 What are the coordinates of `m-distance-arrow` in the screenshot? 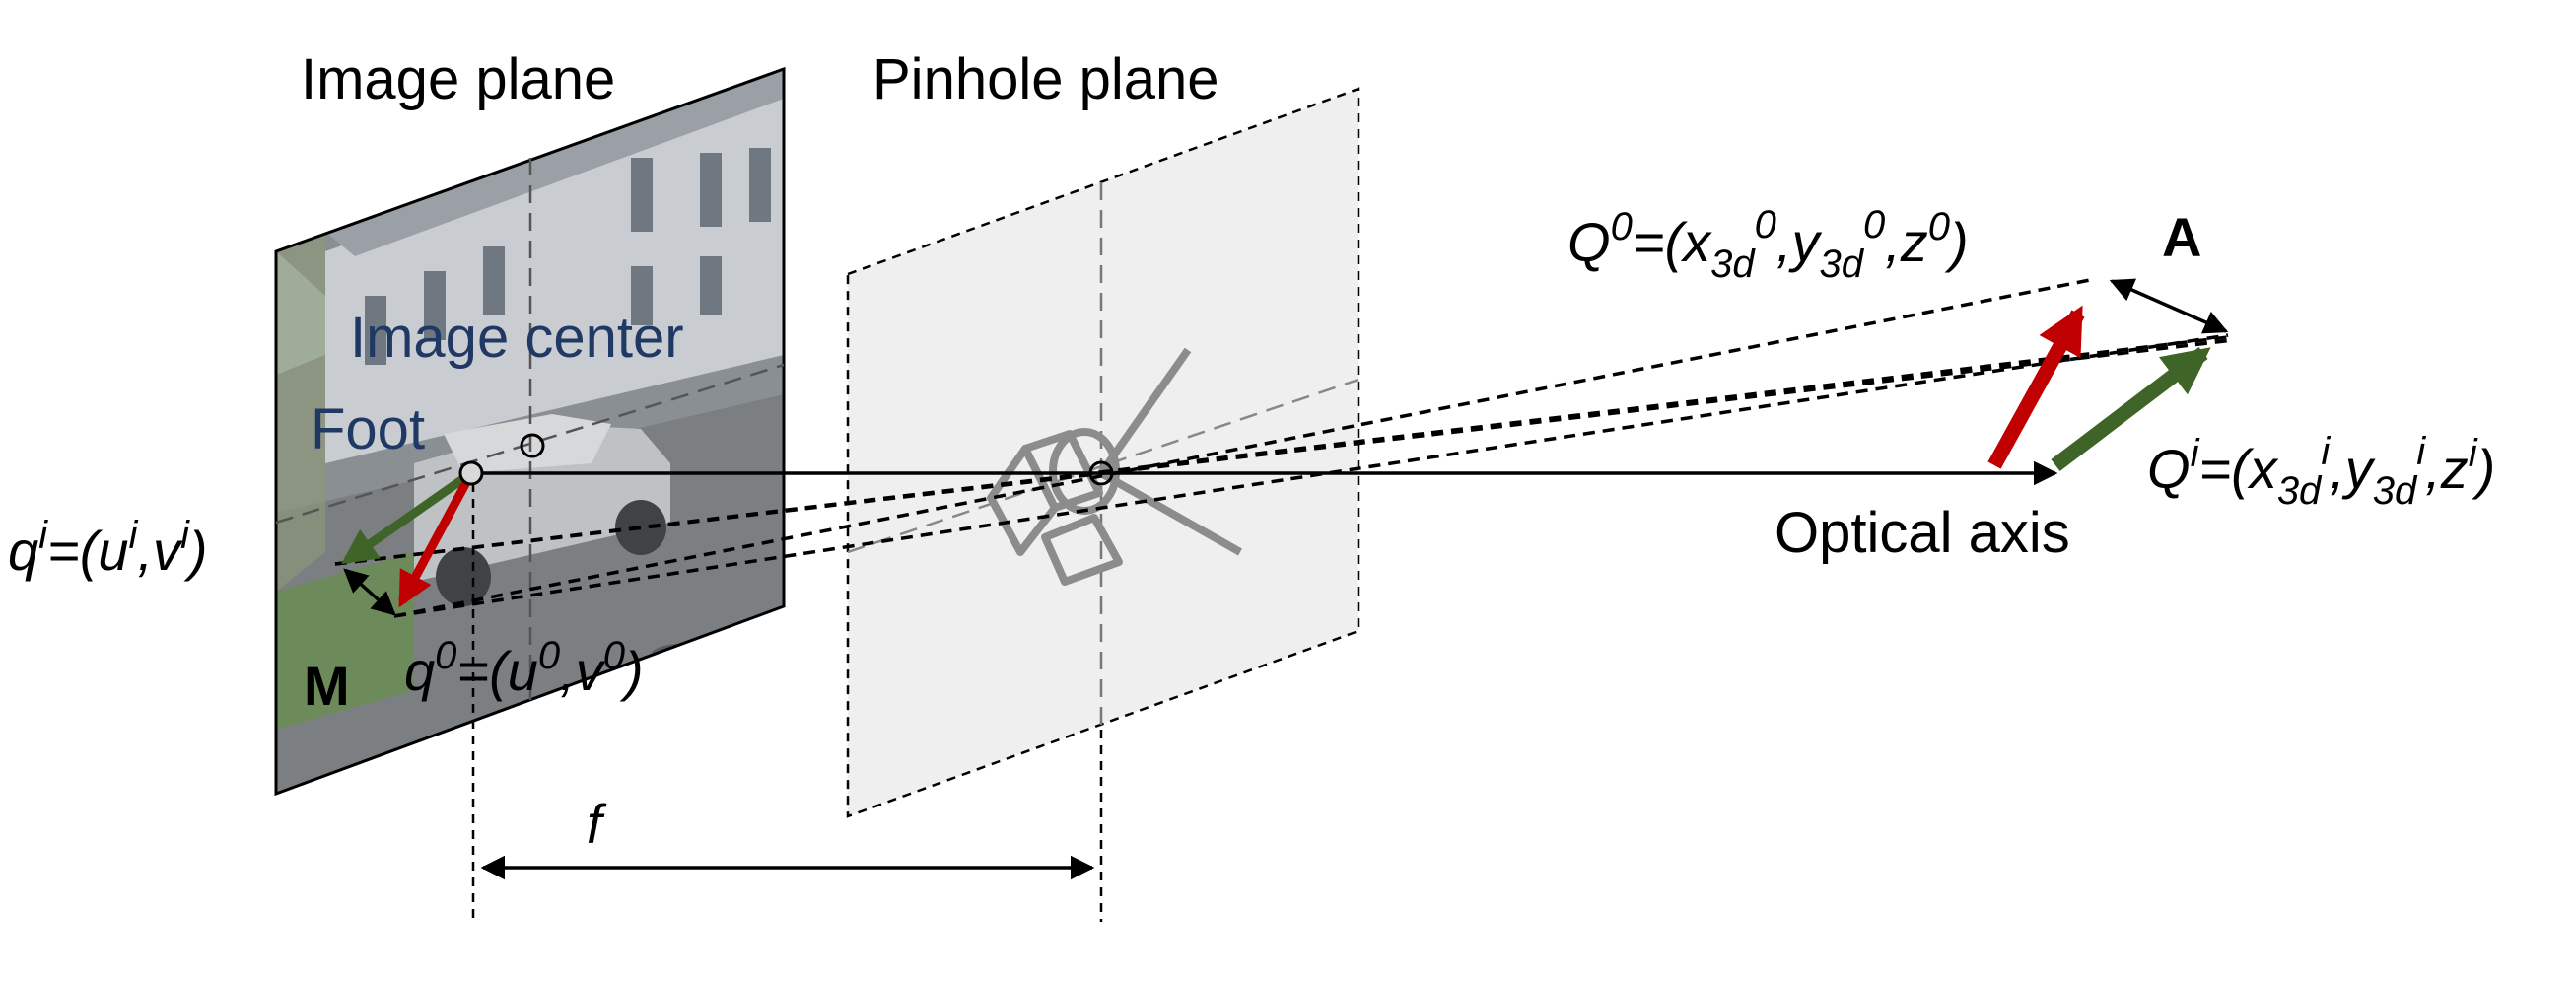 It's located at (370, 592).